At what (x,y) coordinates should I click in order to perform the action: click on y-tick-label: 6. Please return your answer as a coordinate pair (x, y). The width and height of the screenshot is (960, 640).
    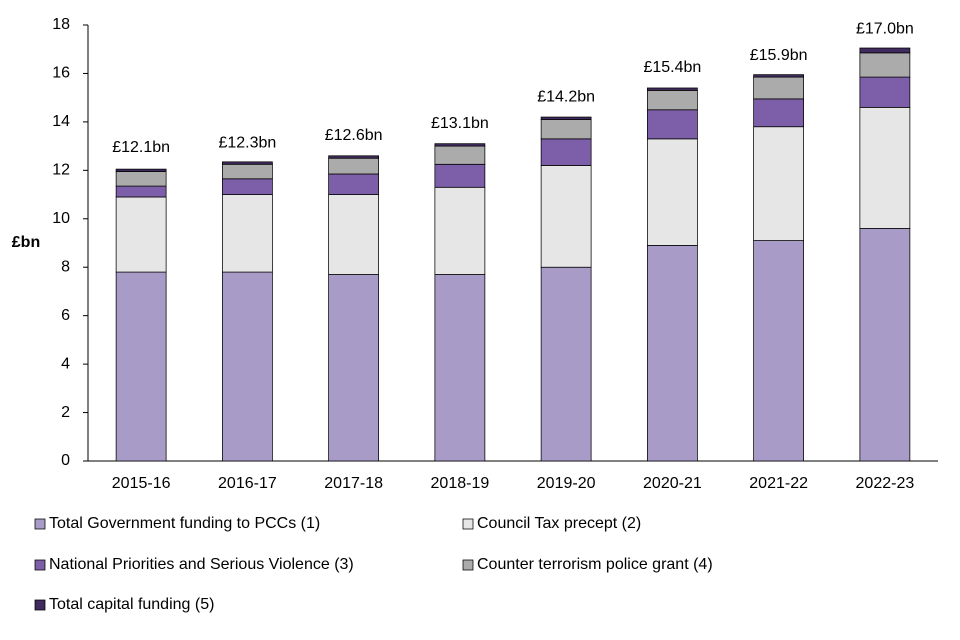
    Looking at the image, I should click on (65, 315).